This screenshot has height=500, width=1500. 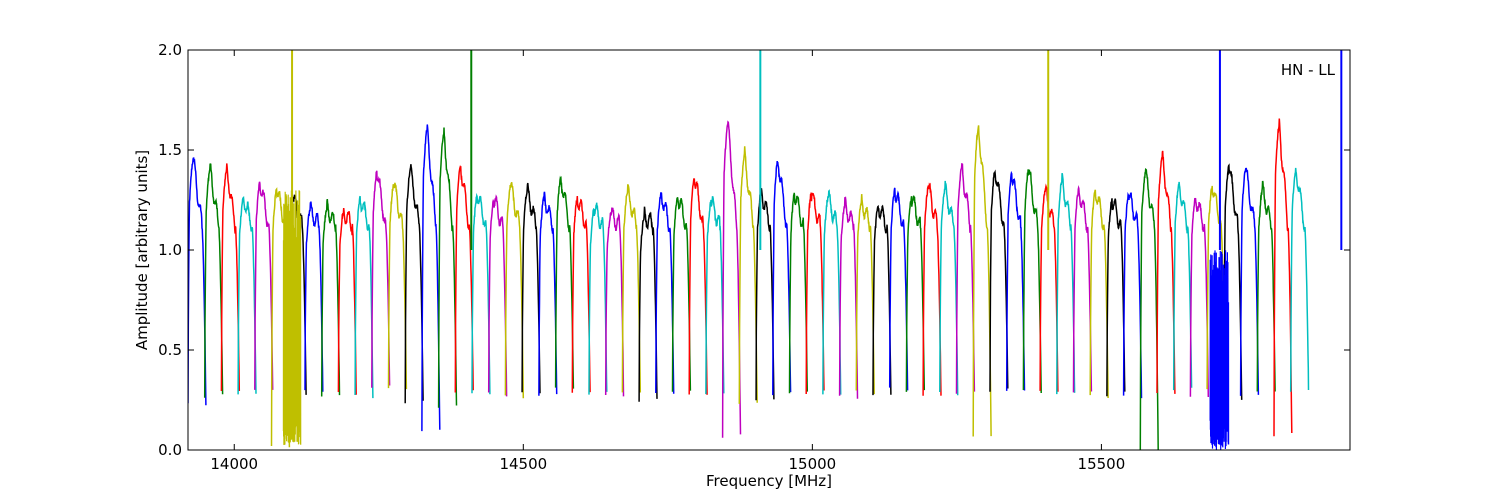 What do you see at coordinates (170, 350) in the screenshot?
I see `y-tick-label: 0.5` at bounding box center [170, 350].